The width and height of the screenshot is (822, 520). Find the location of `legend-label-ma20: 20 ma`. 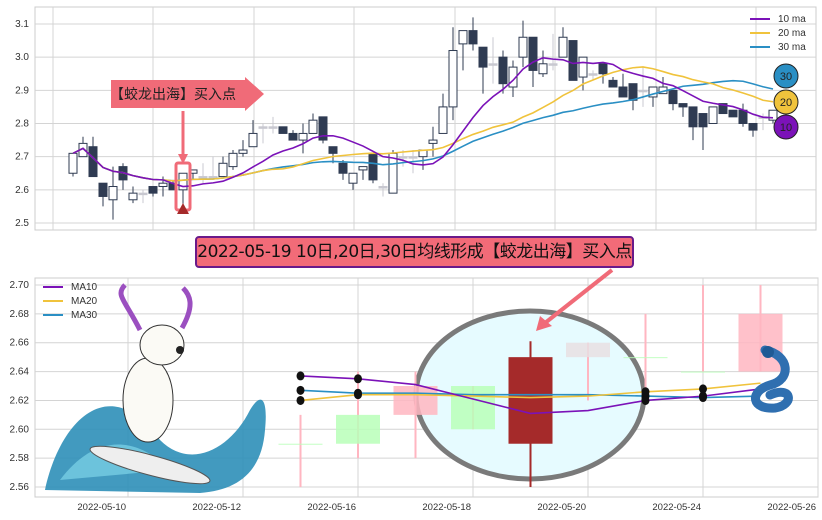

legend-label-ma20: 20 ma is located at coordinates (792, 33).